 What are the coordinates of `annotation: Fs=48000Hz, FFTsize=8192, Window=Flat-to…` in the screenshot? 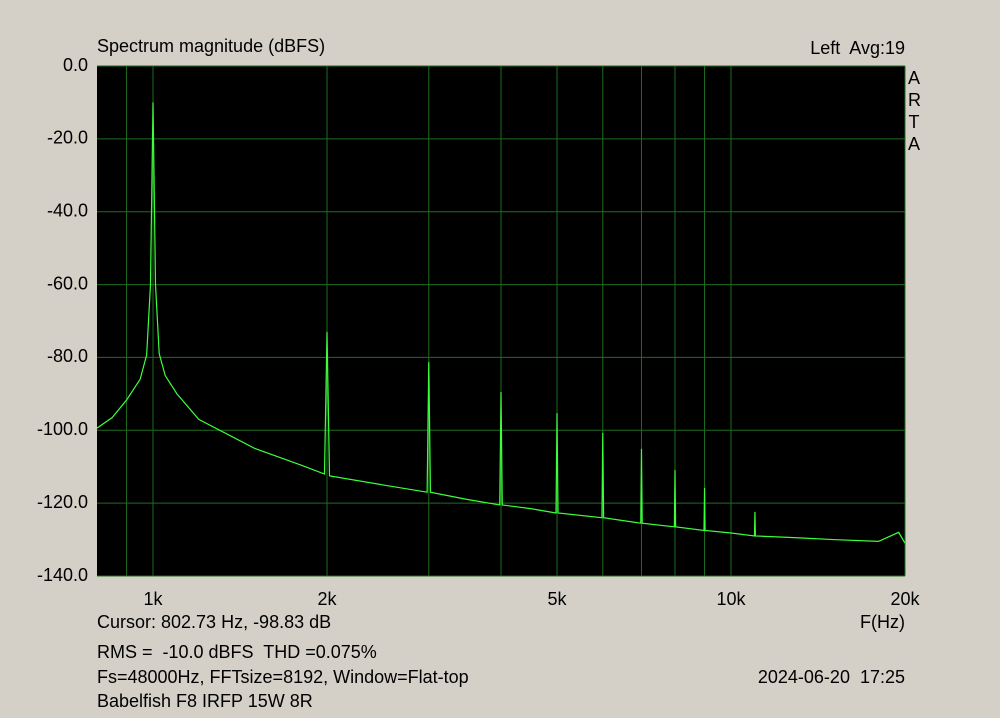 It's located at (283, 677).